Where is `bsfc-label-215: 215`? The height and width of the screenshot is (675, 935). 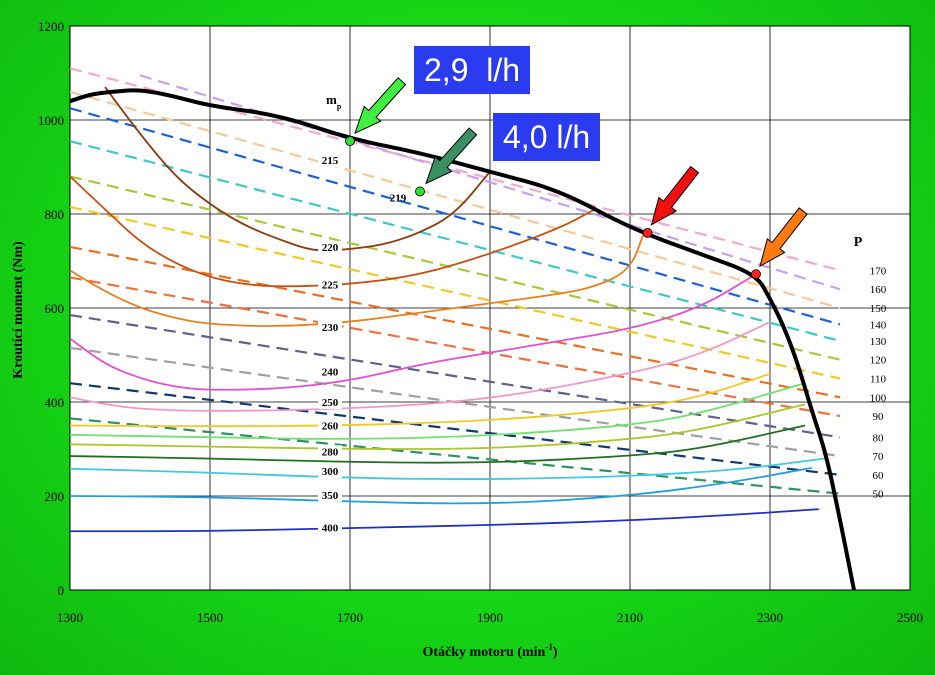 bsfc-label-215: 215 is located at coordinates (330, 161).